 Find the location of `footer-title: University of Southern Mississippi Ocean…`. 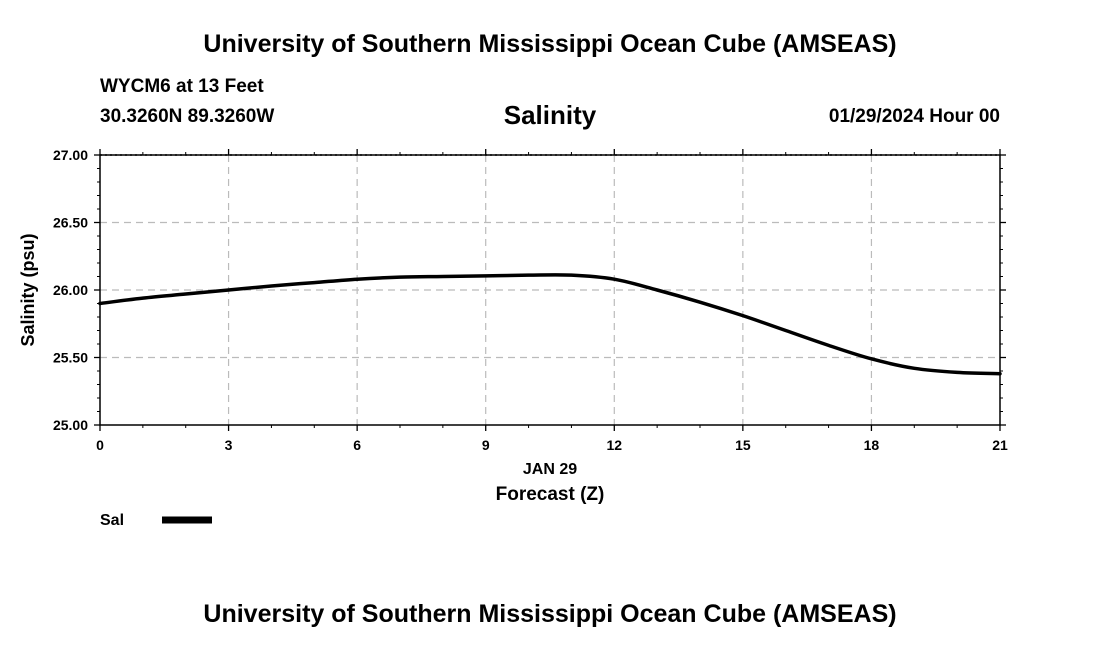

footer-title: University of Southern Mississippi Ocean… is located at coordinates (550, 614).